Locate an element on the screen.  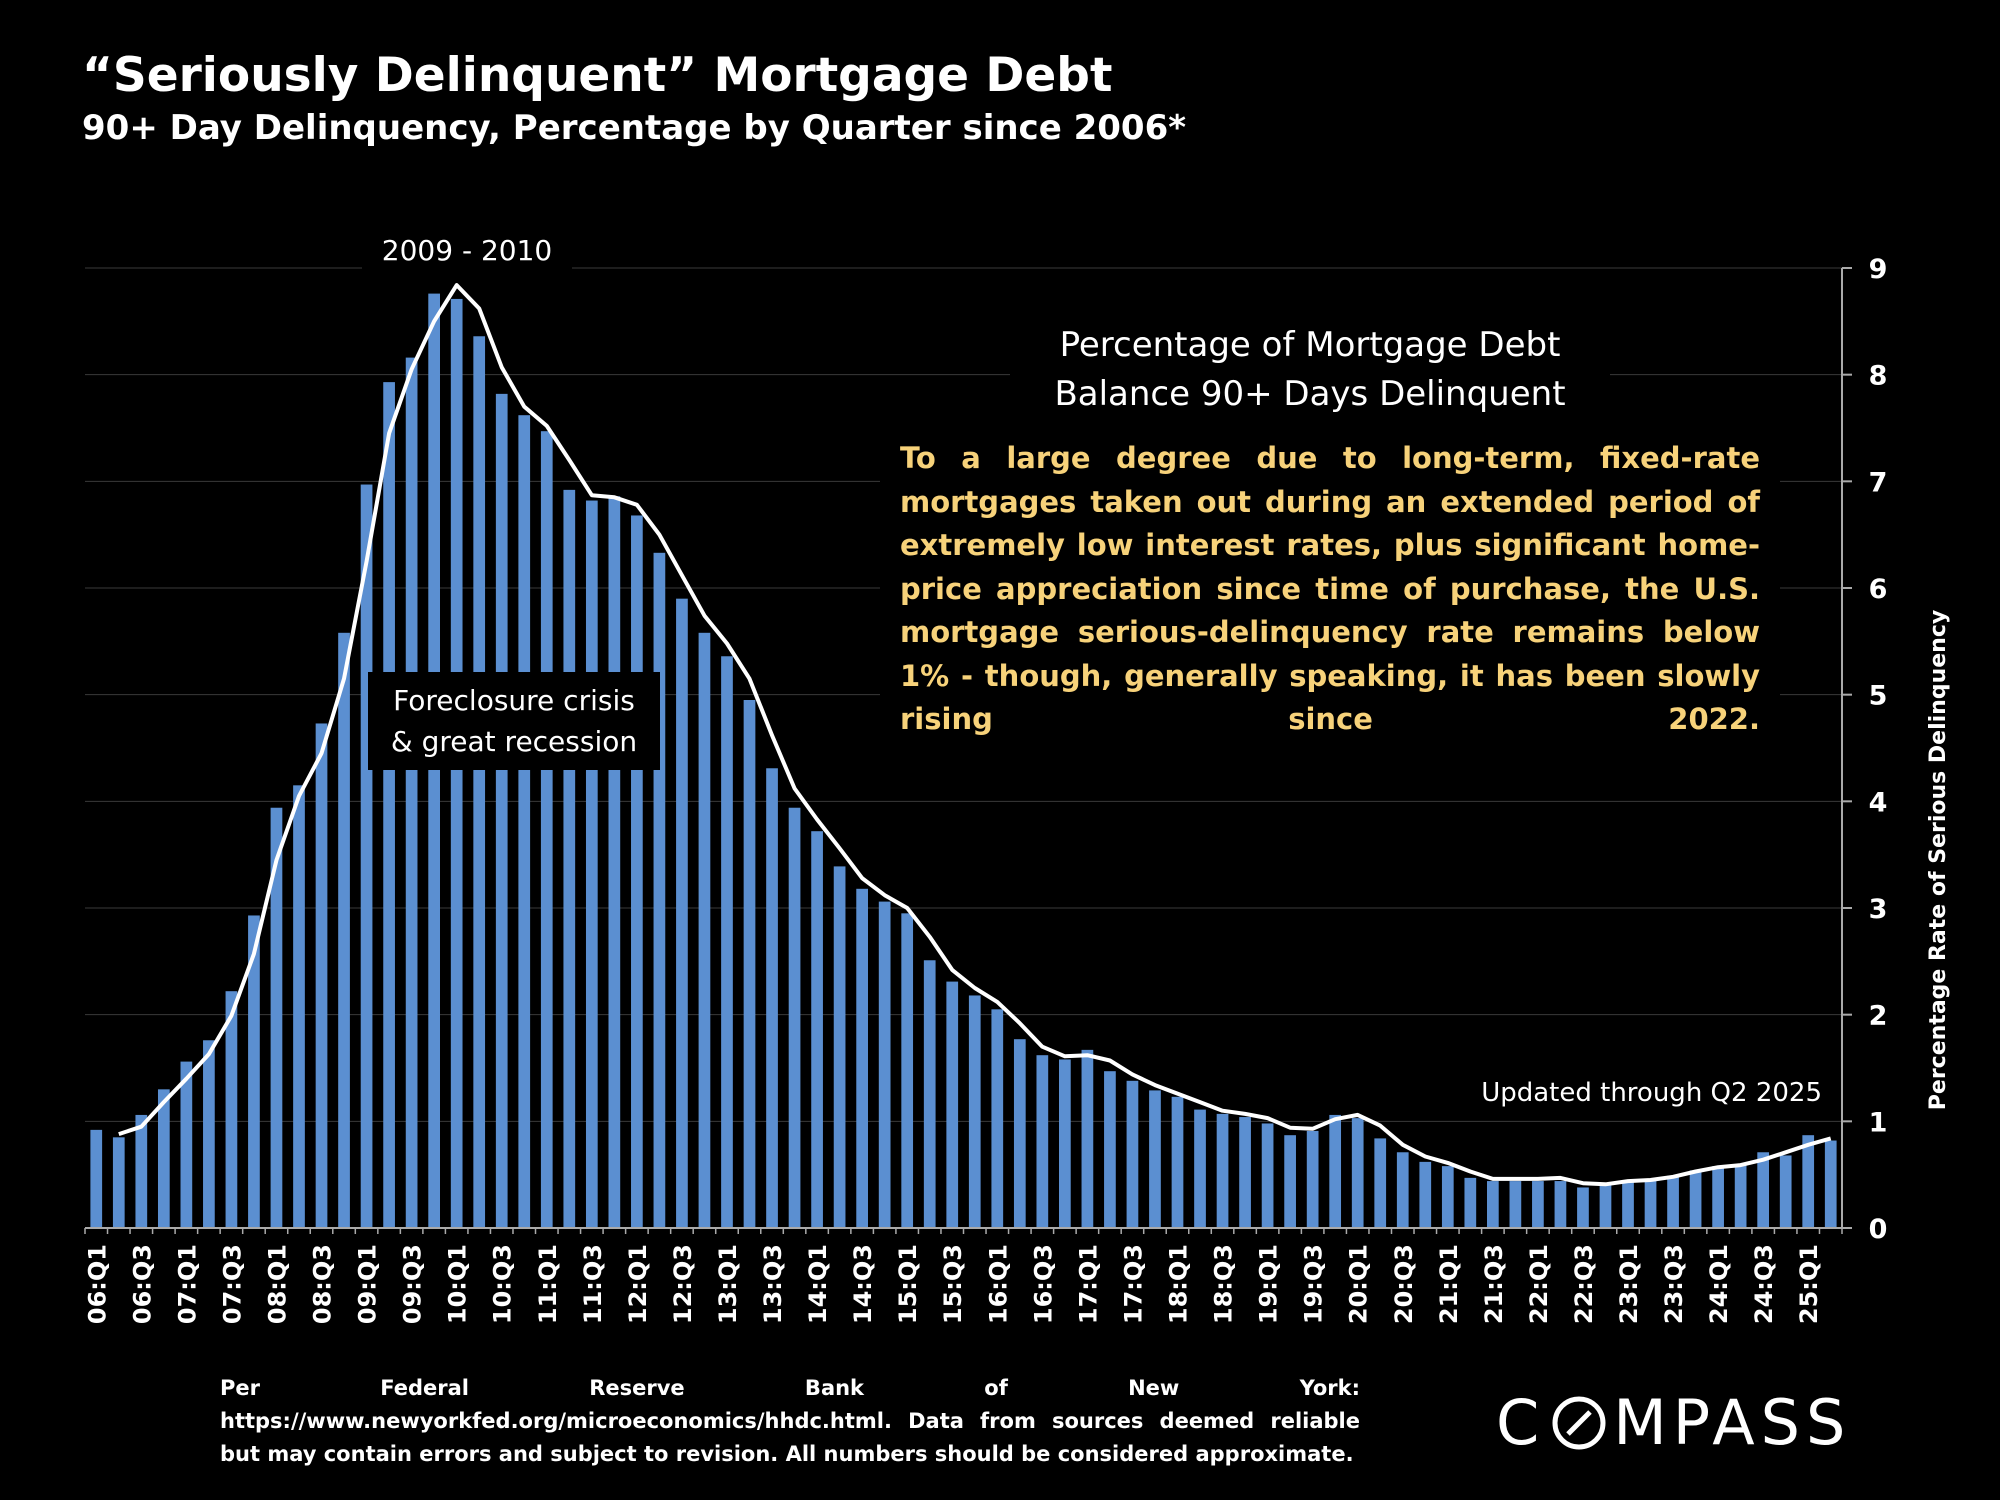
x-tick-label: 15:Q3 is located at coordinates (953, 1284).